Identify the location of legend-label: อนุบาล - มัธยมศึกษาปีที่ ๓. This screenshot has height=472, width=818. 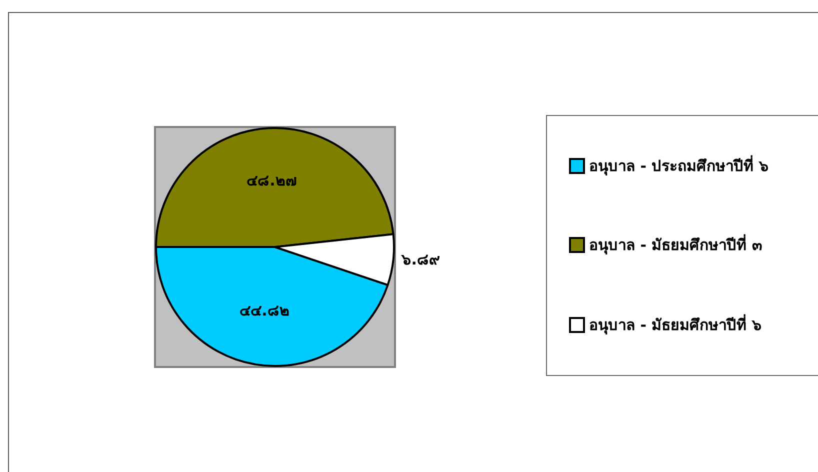
(675, 244).